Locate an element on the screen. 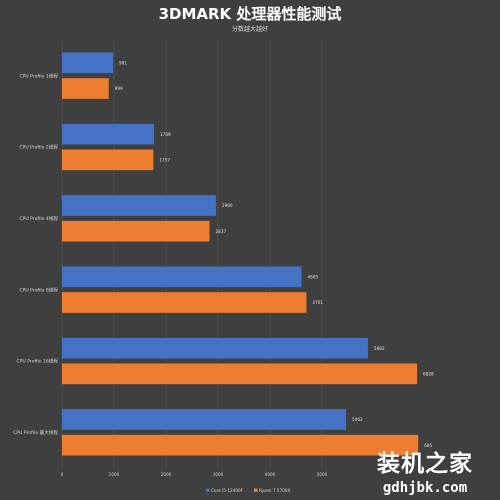  legend: Core i5-12400F Ryzen 7 5700X is located at coordinates (248, 490).